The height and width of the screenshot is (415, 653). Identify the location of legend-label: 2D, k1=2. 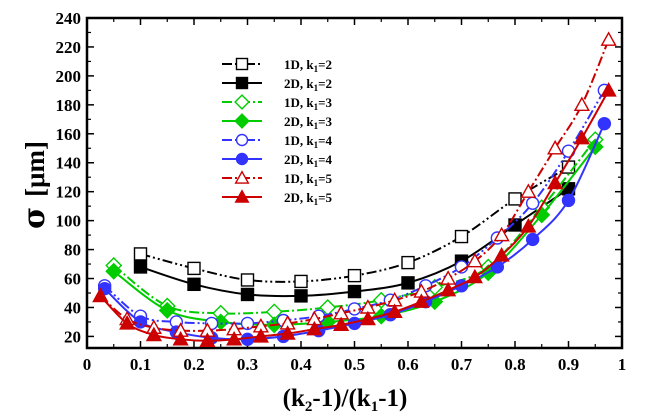
(308, 84).